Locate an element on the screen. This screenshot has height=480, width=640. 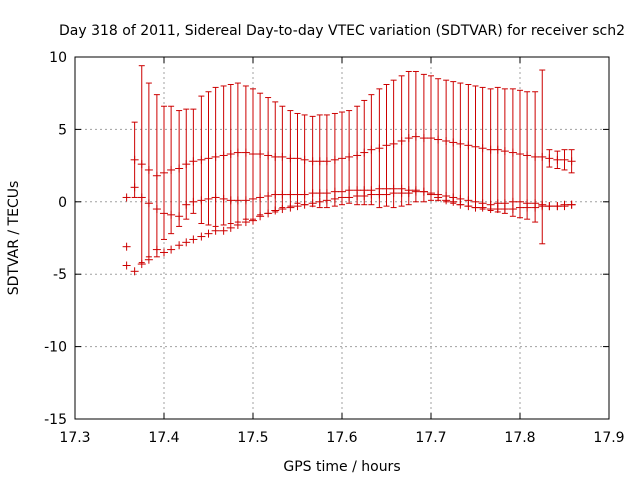
series-lower is located at coordinates (349, 231).